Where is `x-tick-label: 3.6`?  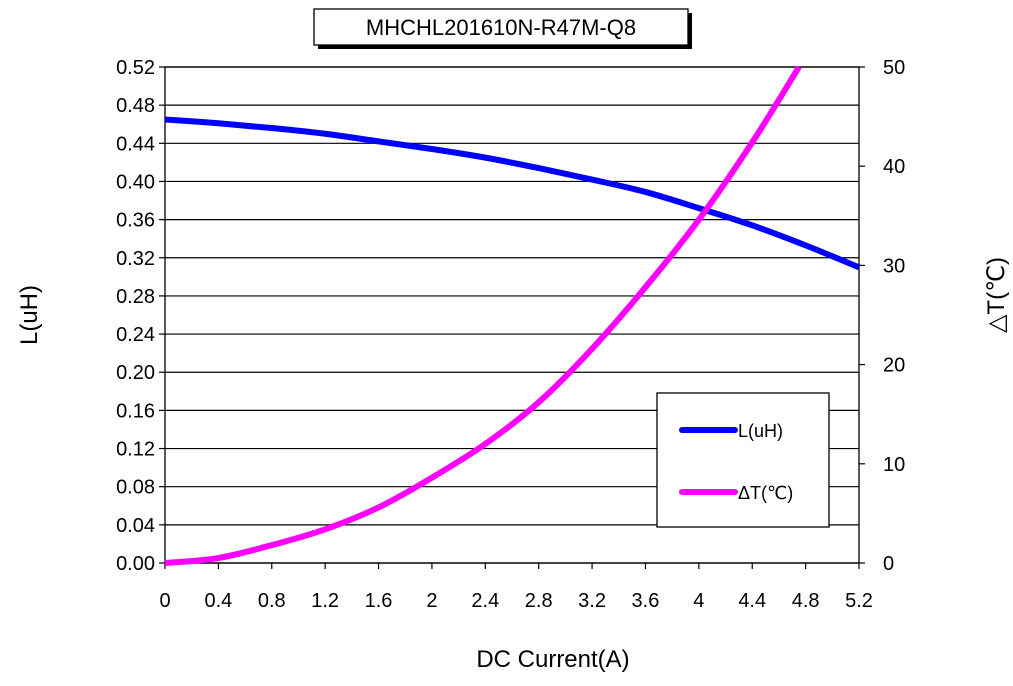
x-tick-label: 3.6 is located at coordinates (646, 601).